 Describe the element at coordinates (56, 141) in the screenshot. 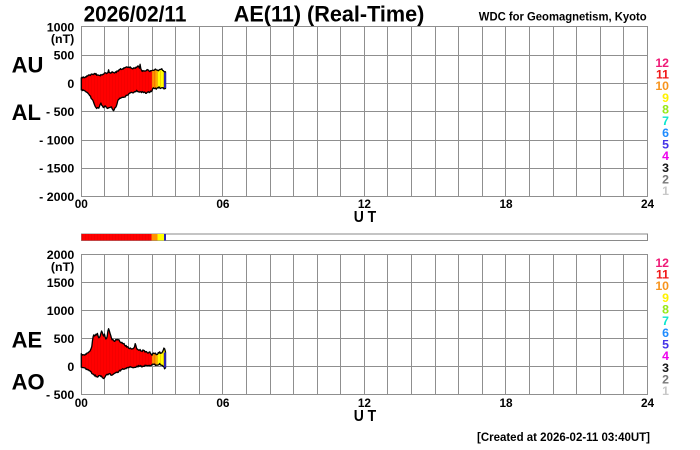

I see `svg-text: - 1000` at that location.